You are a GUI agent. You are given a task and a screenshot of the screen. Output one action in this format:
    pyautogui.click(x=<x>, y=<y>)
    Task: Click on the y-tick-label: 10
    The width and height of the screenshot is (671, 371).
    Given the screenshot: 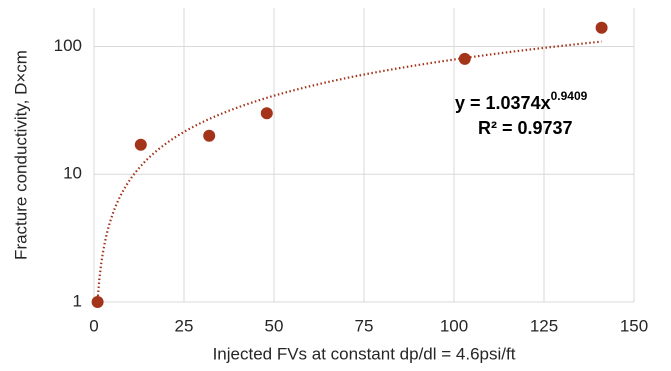 What is the action you would take?
    pyautogui.click(x=72, y=173)
    